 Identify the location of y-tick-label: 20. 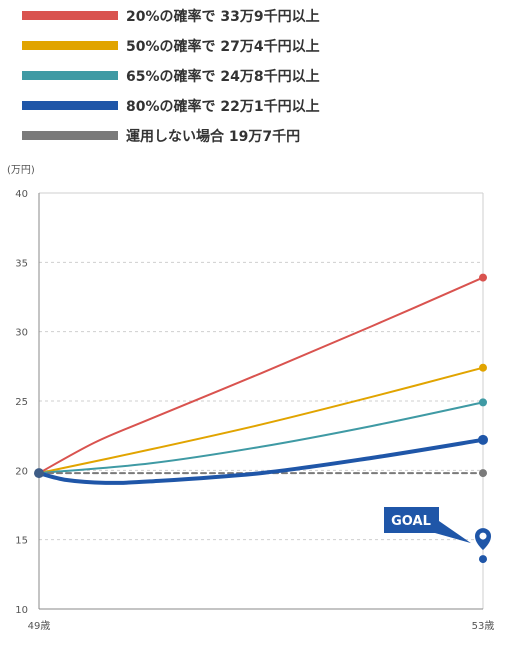
(21, 471).